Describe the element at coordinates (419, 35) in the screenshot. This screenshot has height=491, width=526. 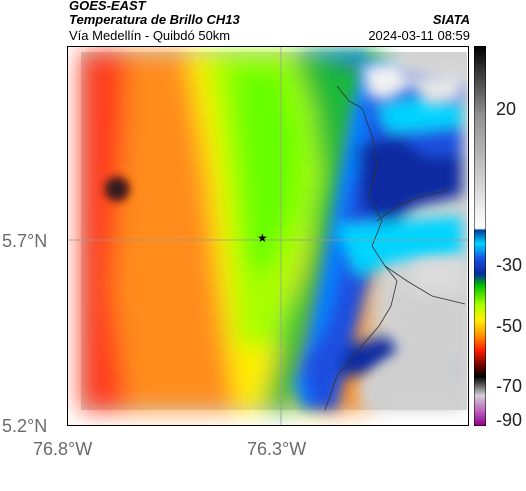
I see `timestamp-label: 2024-03-11 08:59` at that location.